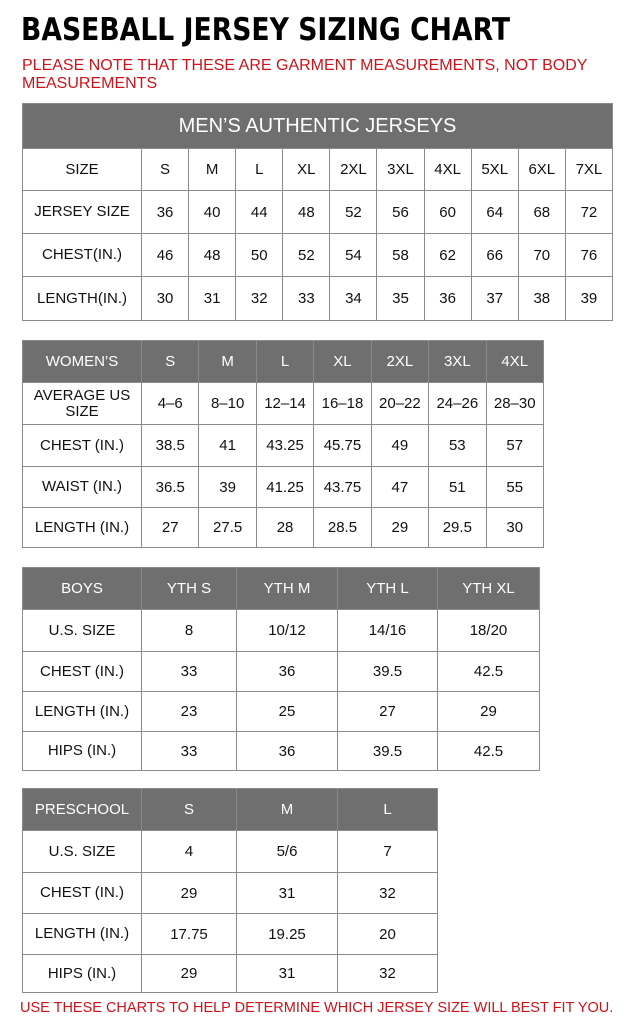 This screenshot has width=633, height=1024. Describe the element at coordinates (212, 212) in the screenshot. I see `table-cell: 40` at that location.